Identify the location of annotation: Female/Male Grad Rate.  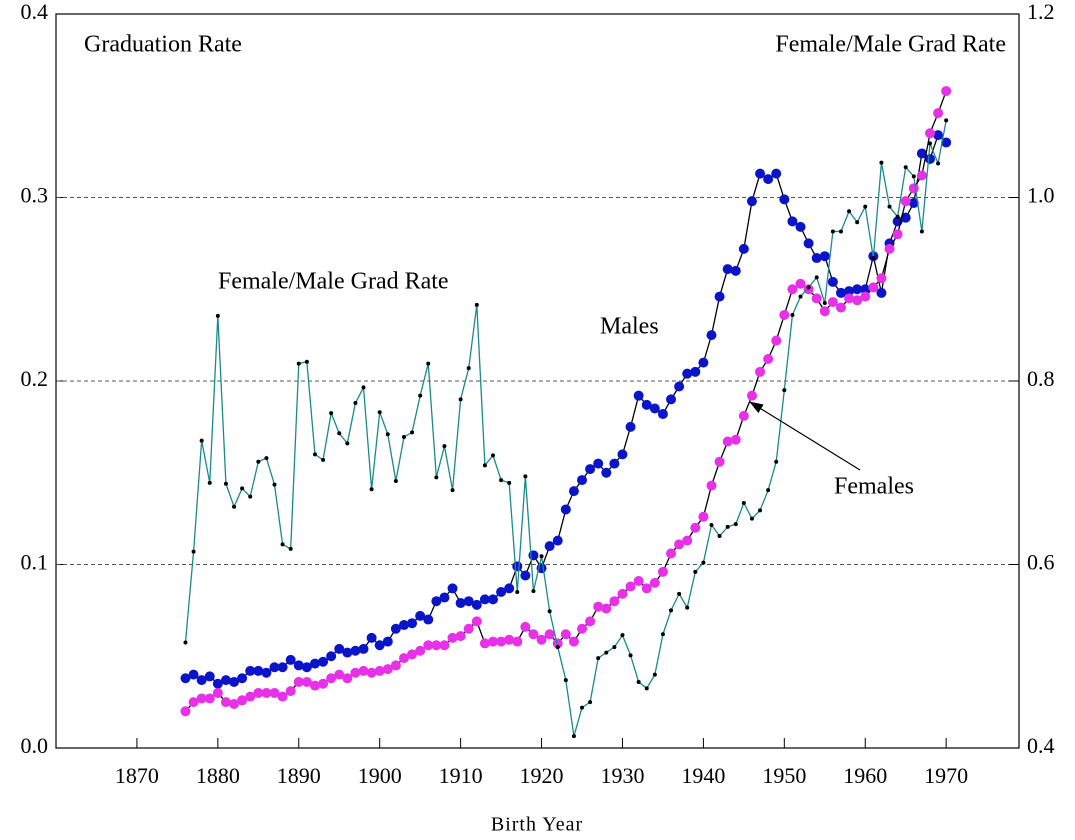
(333, 282).